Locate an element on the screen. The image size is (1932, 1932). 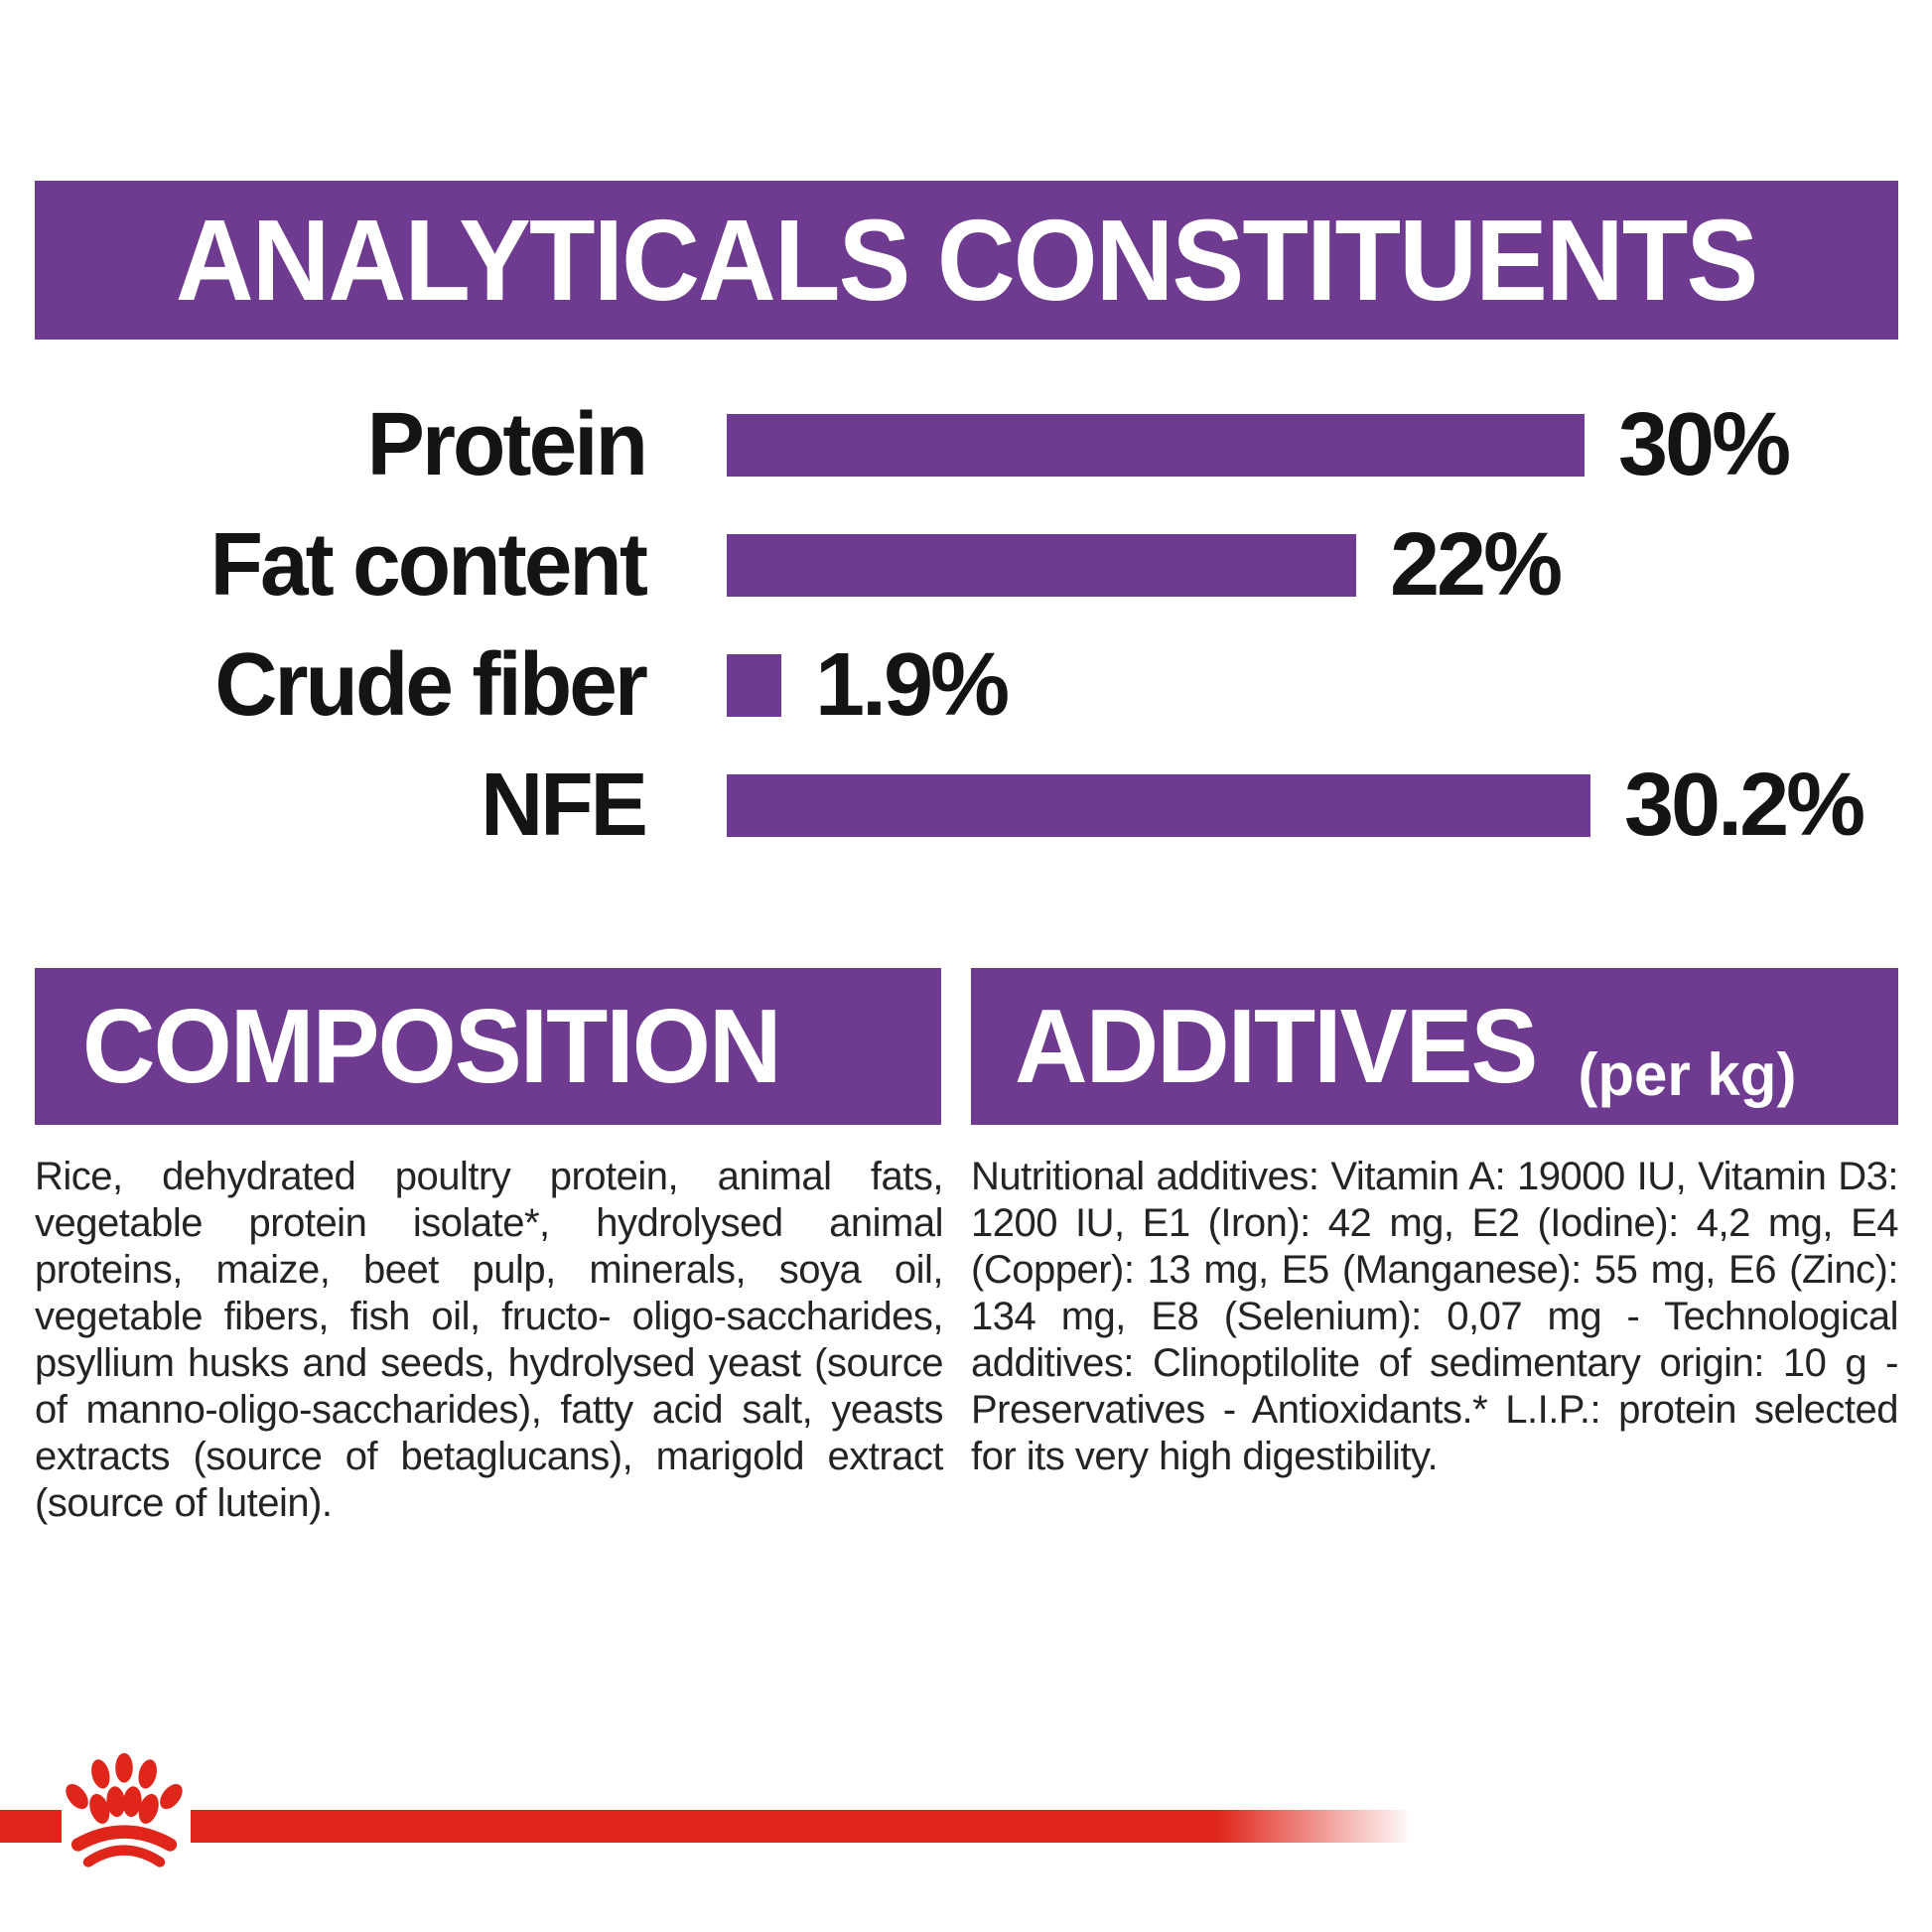
chart-row: NFE 30.2% is located at coordinates (950, 805).